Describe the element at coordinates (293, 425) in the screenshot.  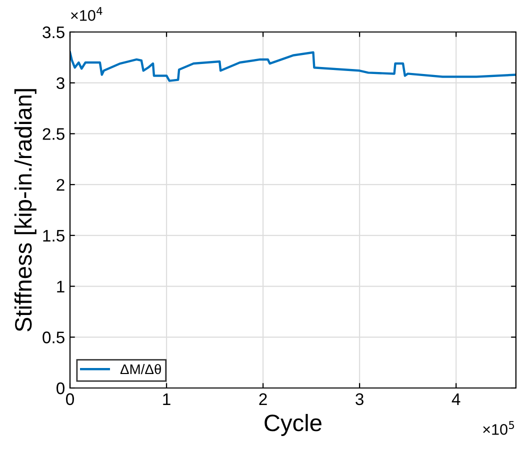
I see `x-axis-title: Cycle` at that location.